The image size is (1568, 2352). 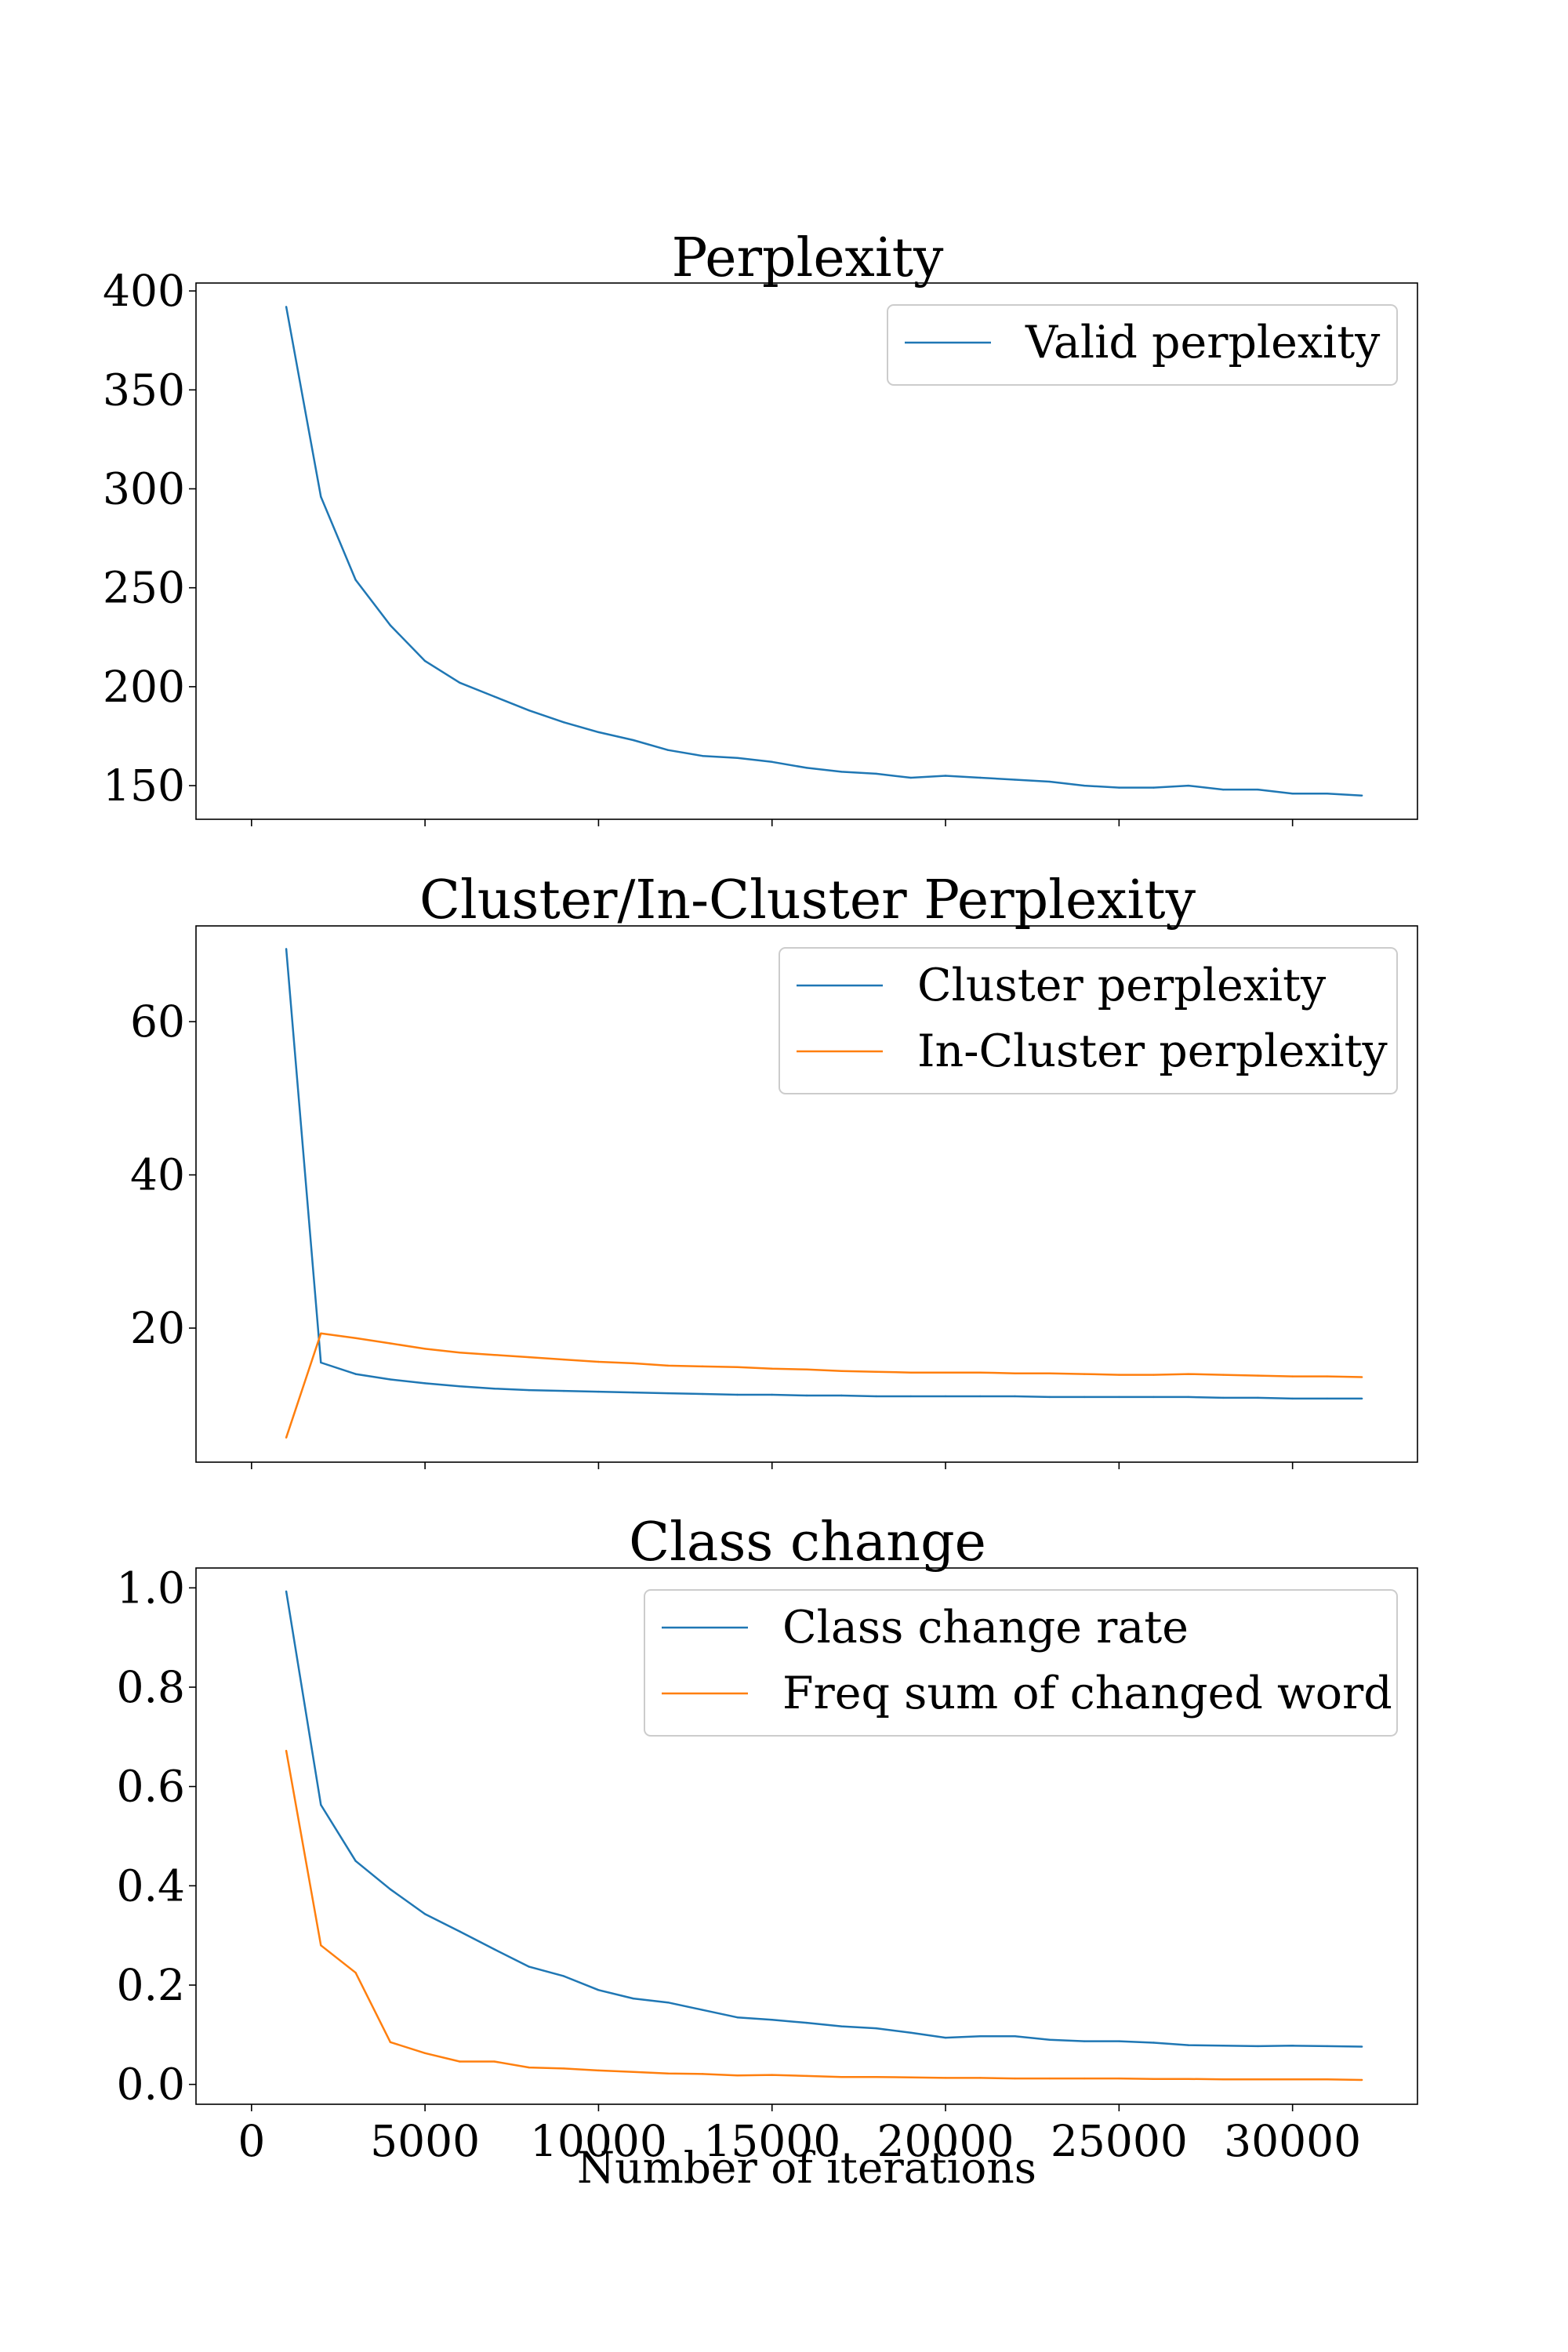 What do you see at coordinates (151, 1687) in the screenshot?
I see `y-tick-label: 0.8` at bounding box center [151, 1687].